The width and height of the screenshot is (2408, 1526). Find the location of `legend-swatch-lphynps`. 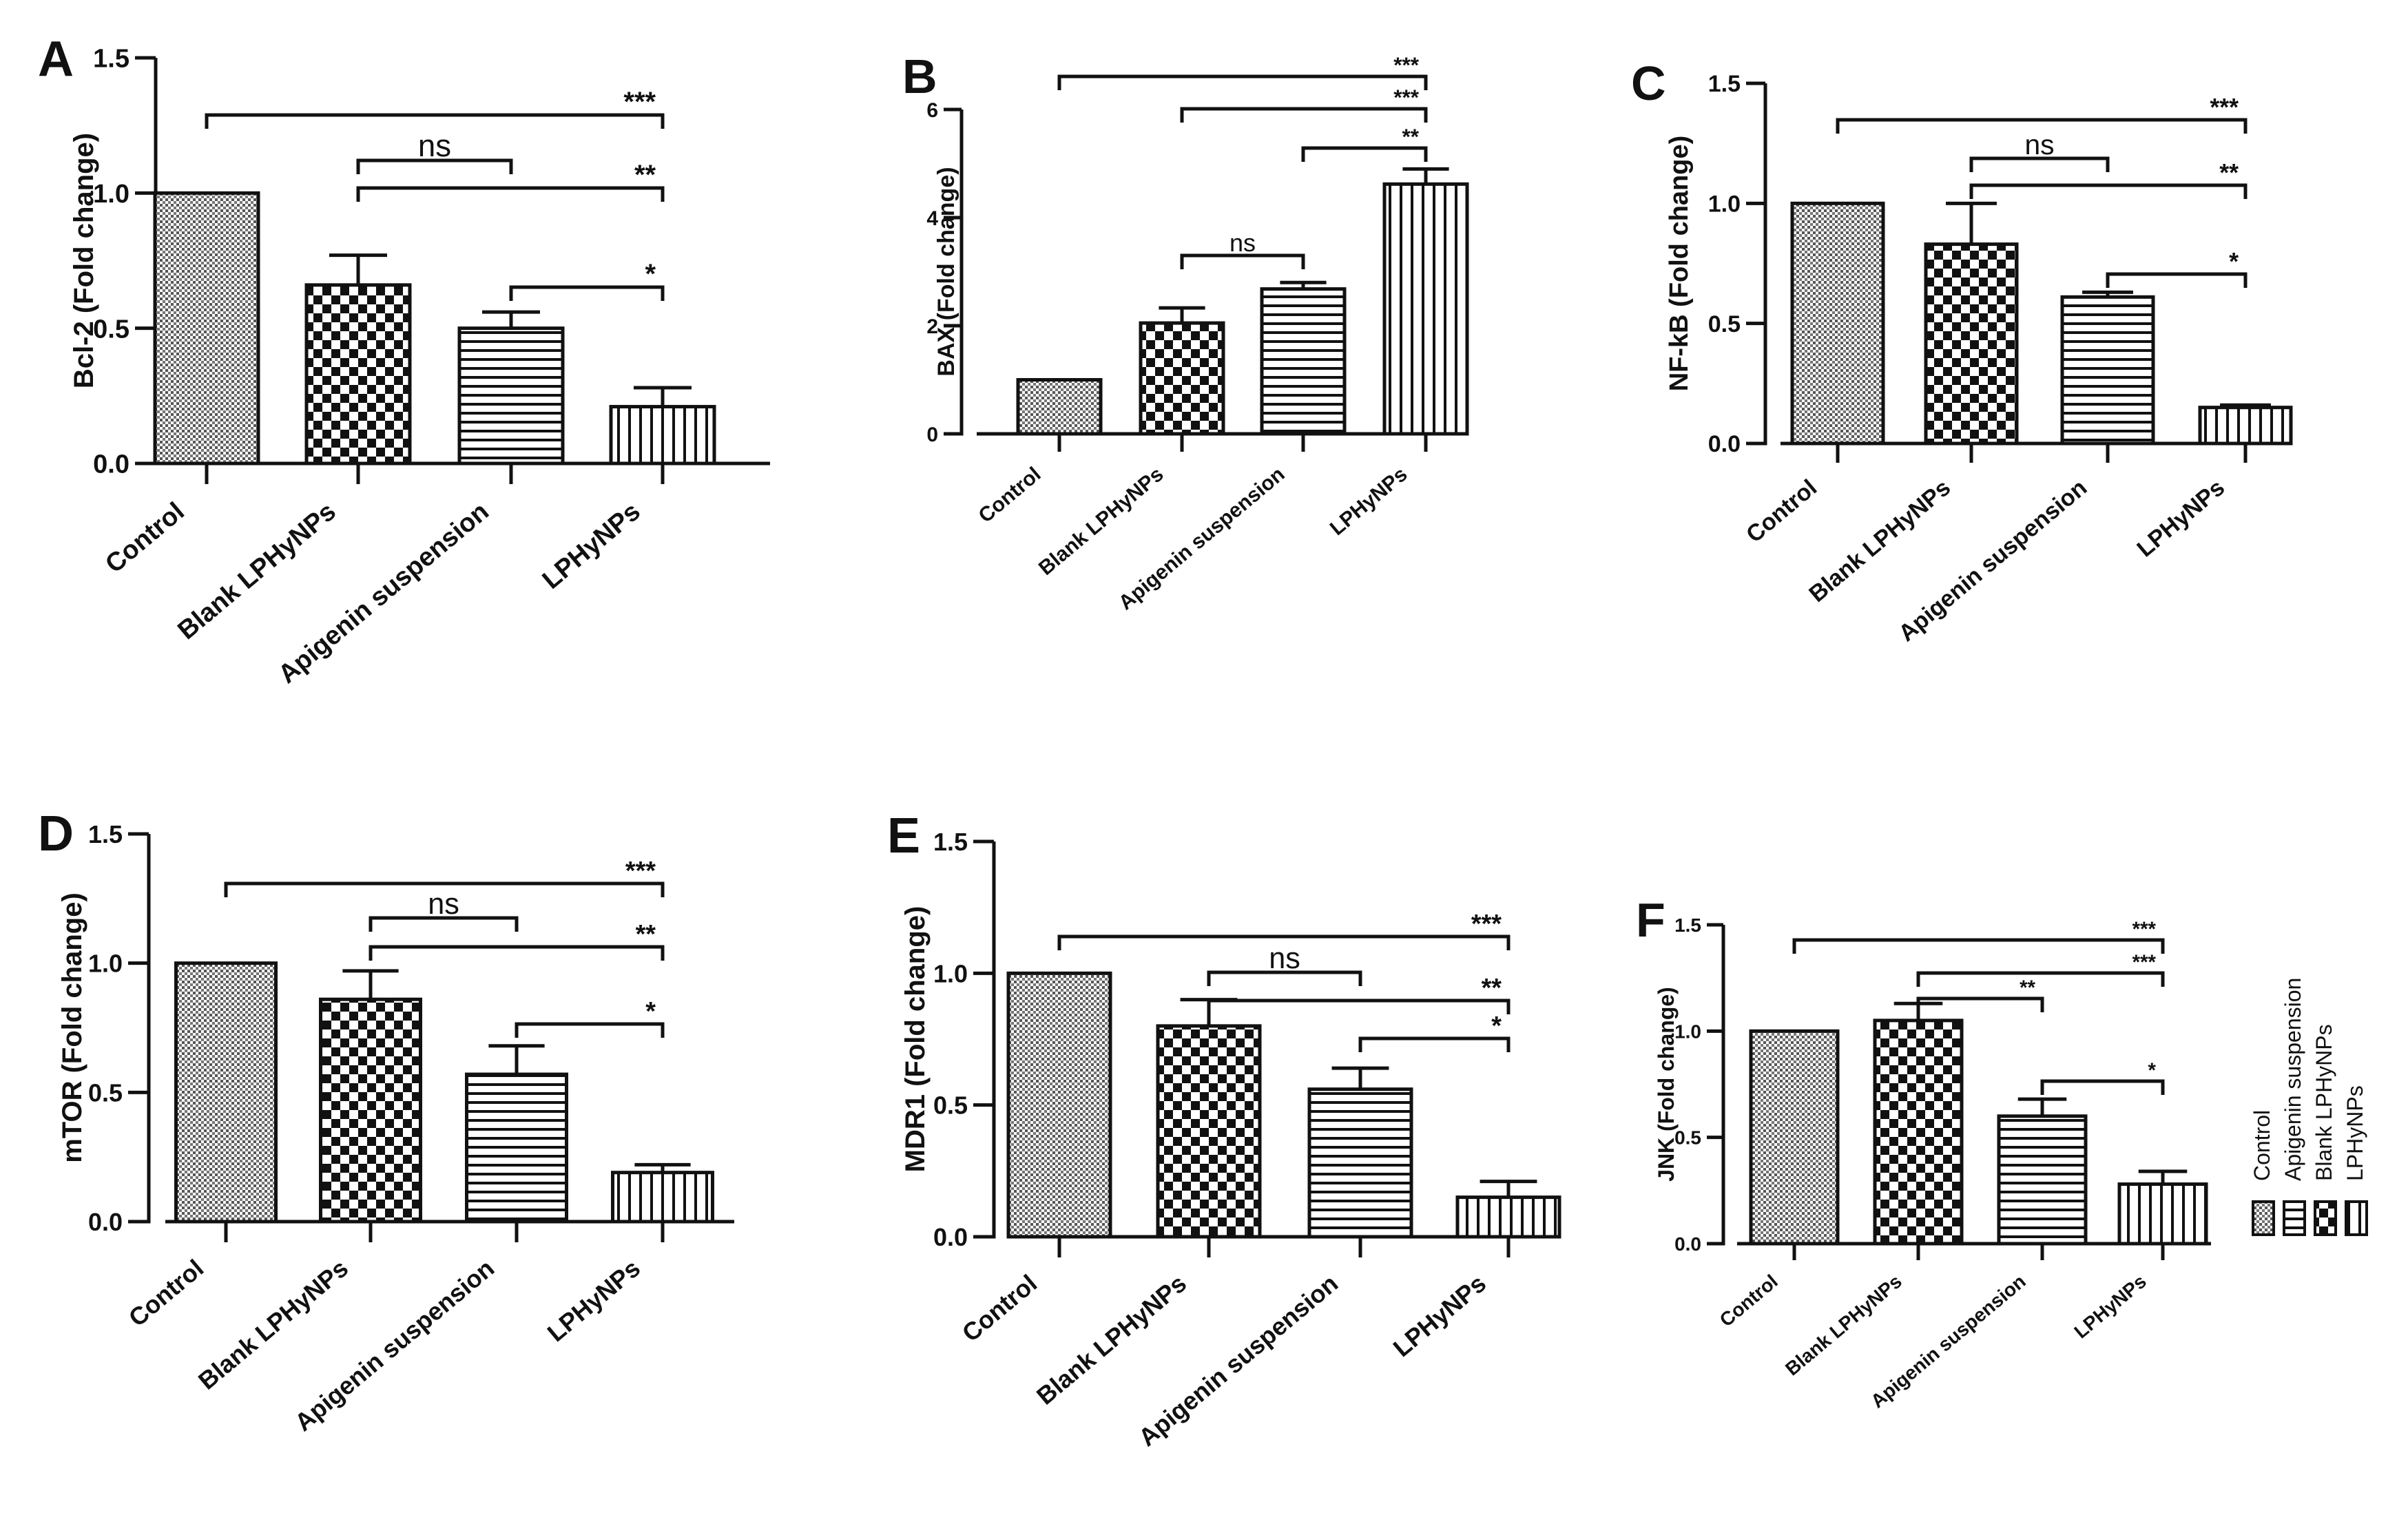

legend-swatch-lphynps is located at coordinates (2356, 1218).